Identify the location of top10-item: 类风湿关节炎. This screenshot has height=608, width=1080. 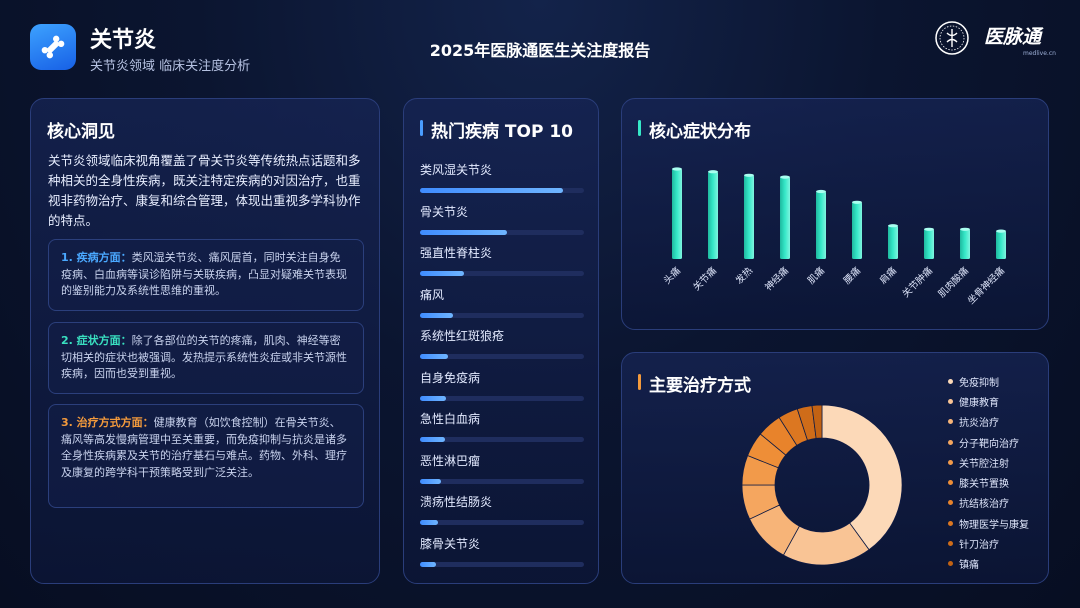
(502, 177).